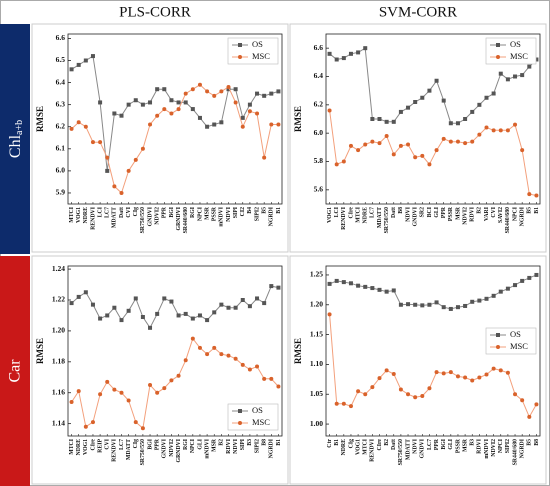  What do you see at coordinates (501, 215) in the screenshot?
I see `x-tick-label: SAVI2` at bounding box center [501, 215].